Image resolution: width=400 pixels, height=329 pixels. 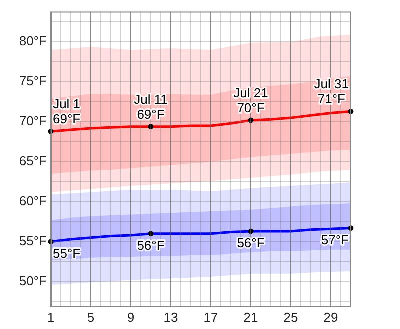 I want to click on annotation: Jul 1 69°F, so click(x=66, y=111).